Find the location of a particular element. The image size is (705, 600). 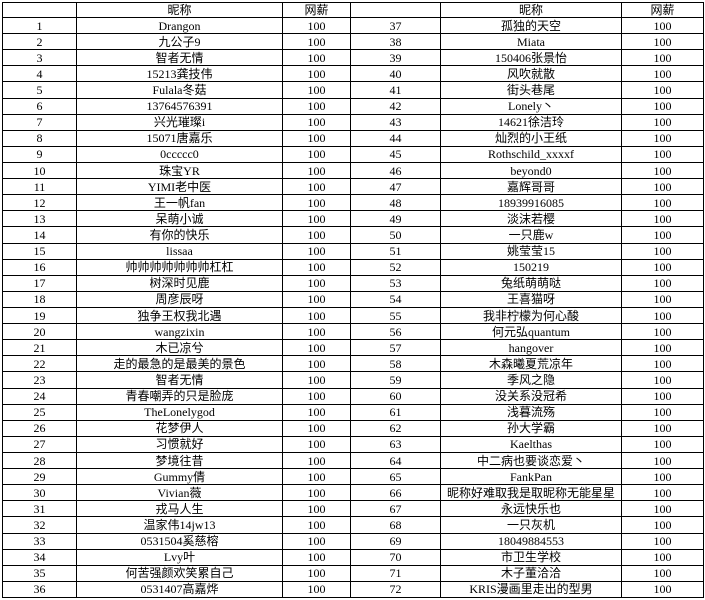

row-number-cell: 58 is located at coordinates (395, 364).